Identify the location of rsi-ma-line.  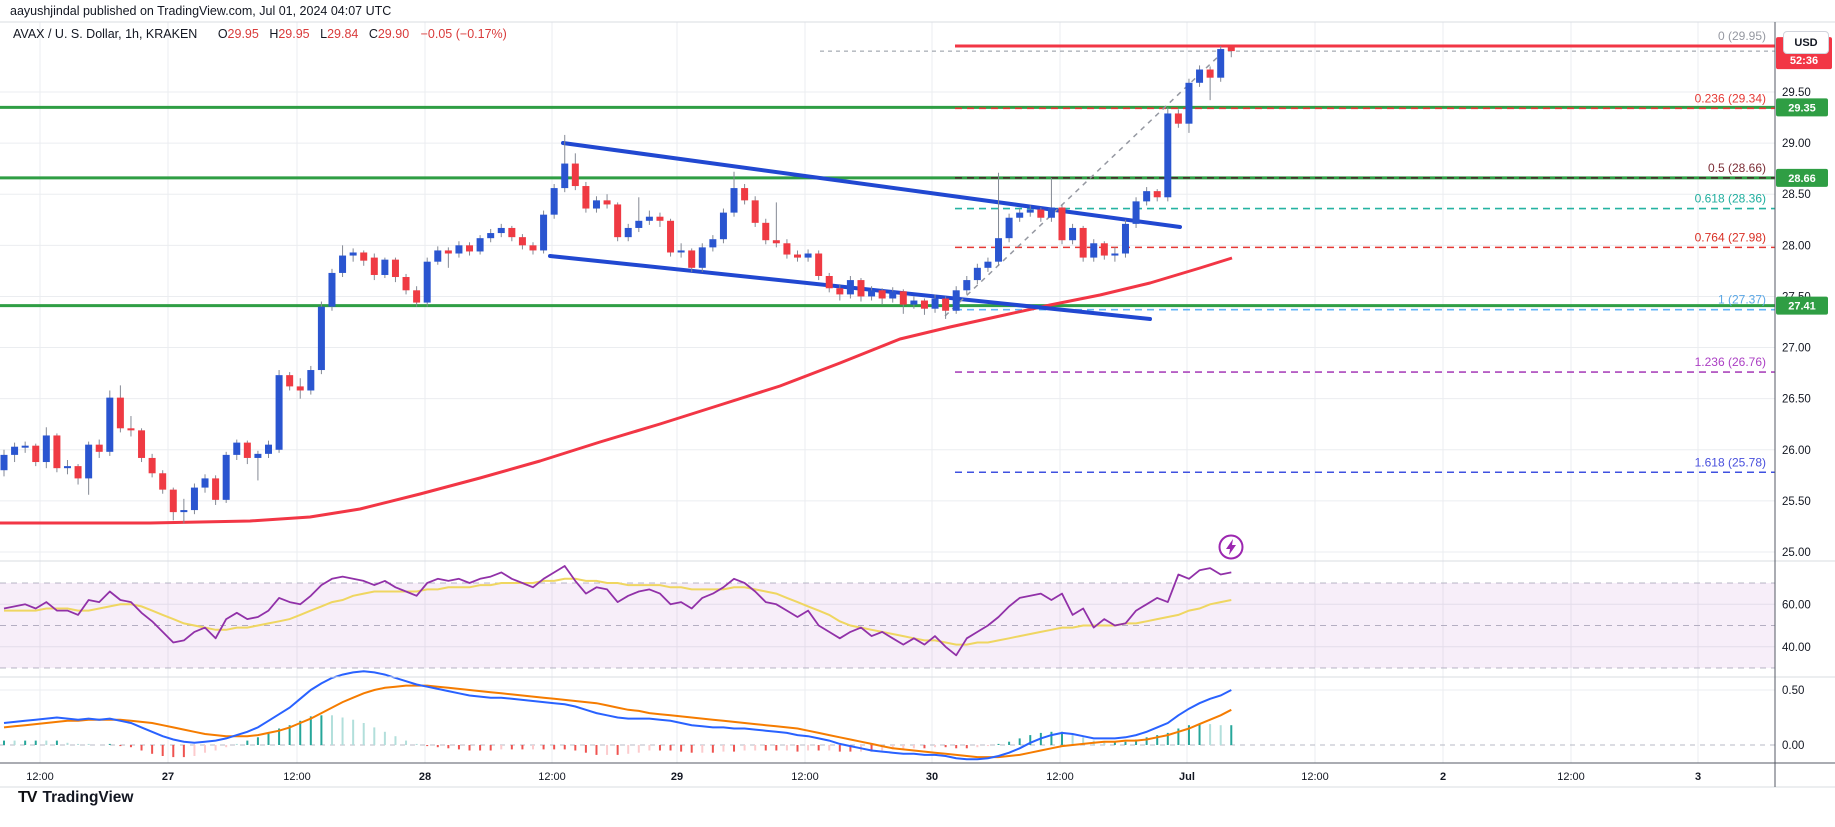
(618, 611).